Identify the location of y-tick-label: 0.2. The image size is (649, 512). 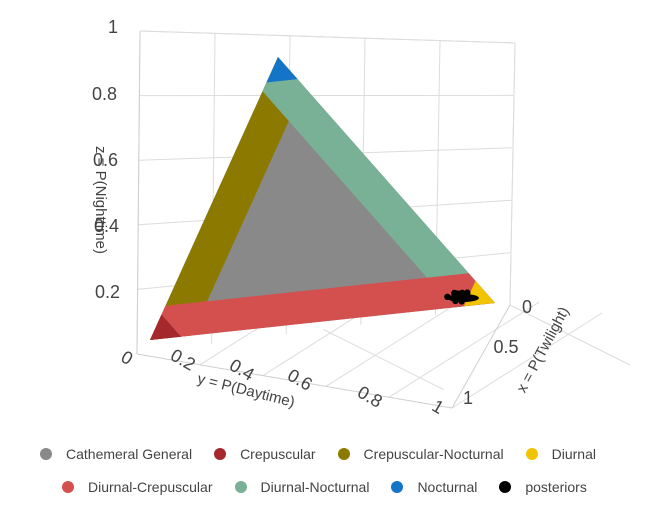
(183, 360).